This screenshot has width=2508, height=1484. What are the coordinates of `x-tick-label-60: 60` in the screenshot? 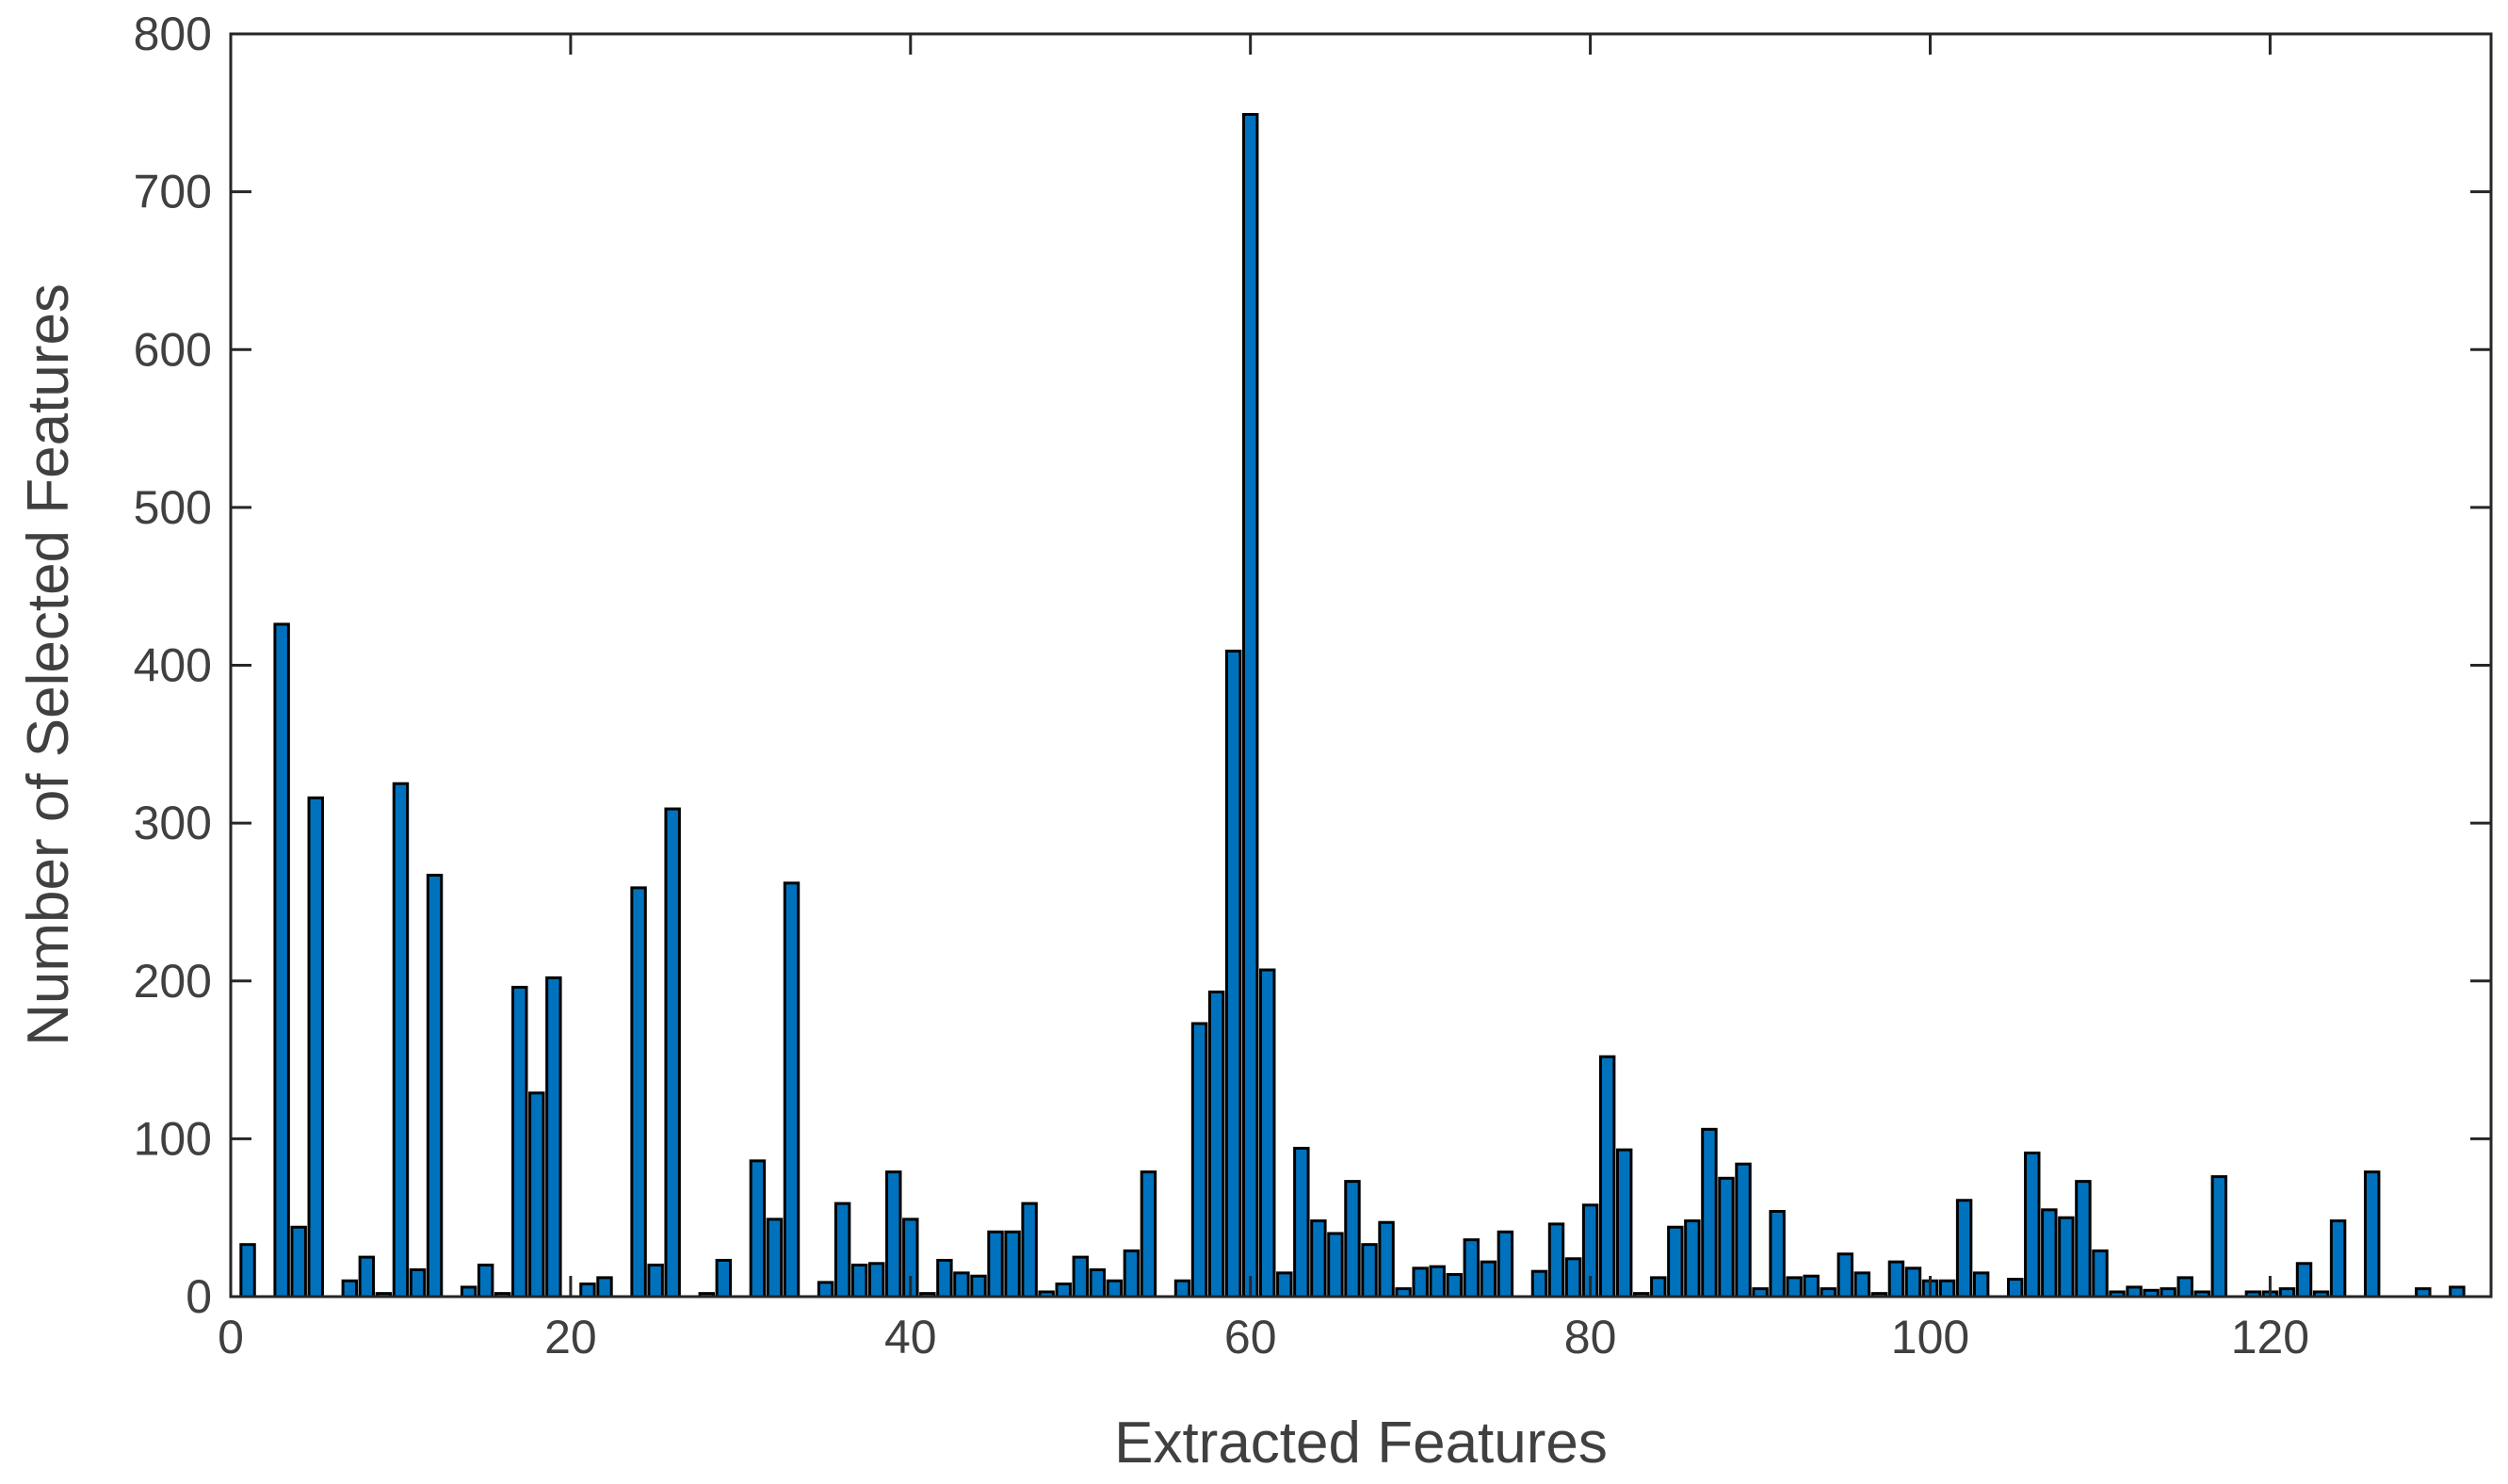 It's located at (1250, 1337).